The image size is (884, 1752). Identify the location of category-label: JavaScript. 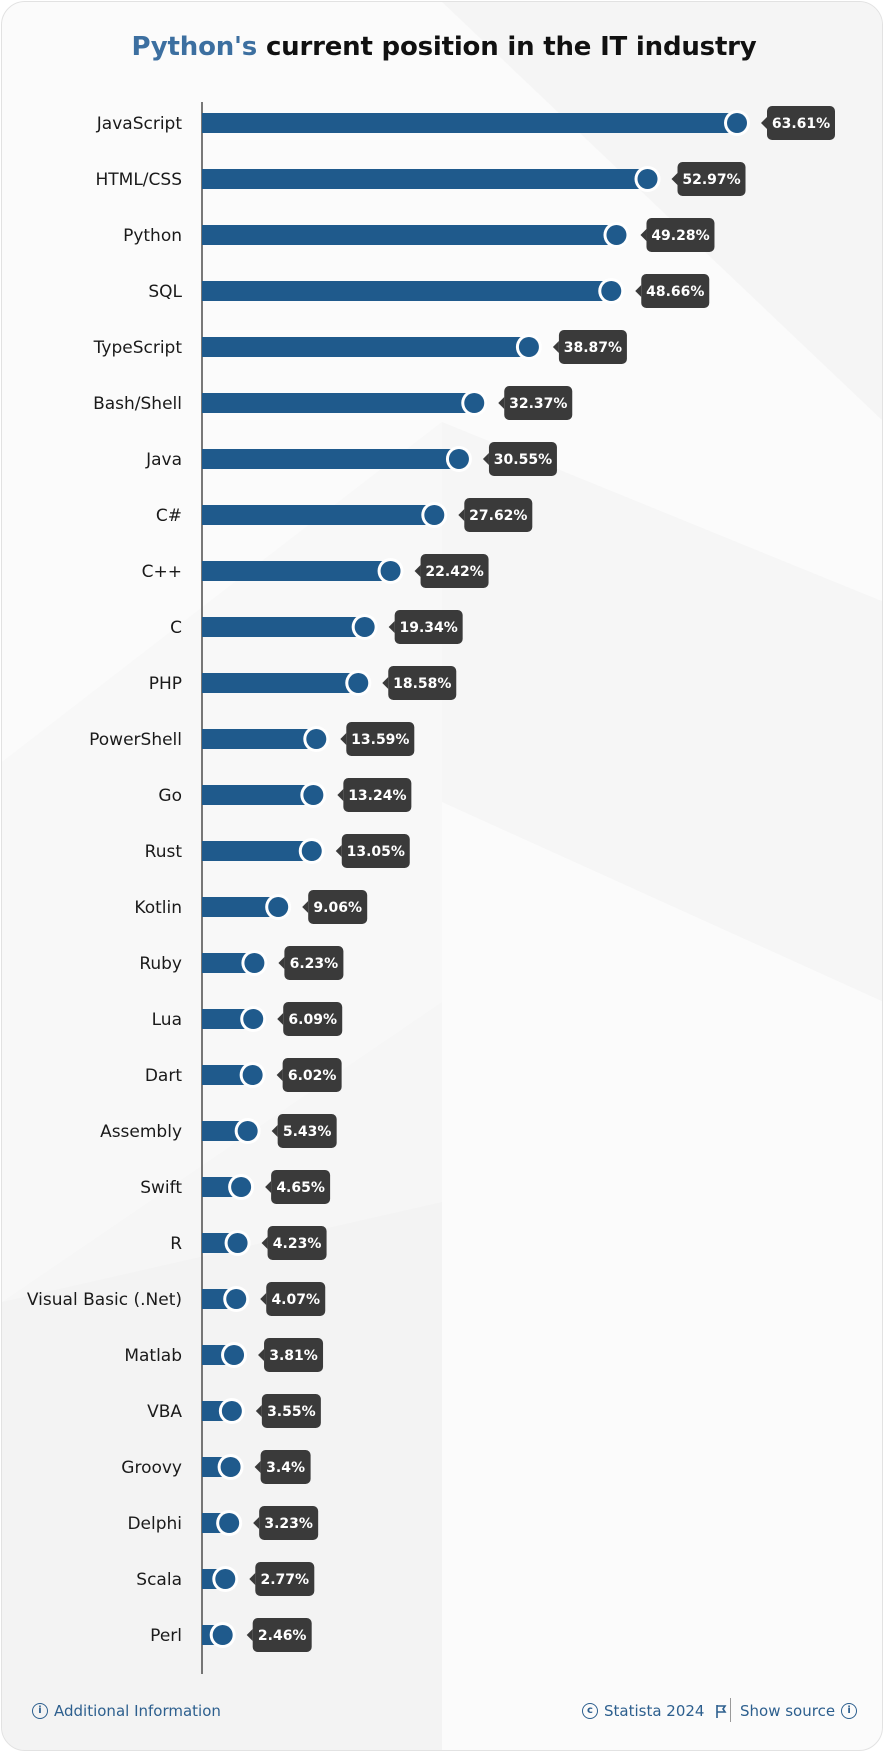
(139, 124).